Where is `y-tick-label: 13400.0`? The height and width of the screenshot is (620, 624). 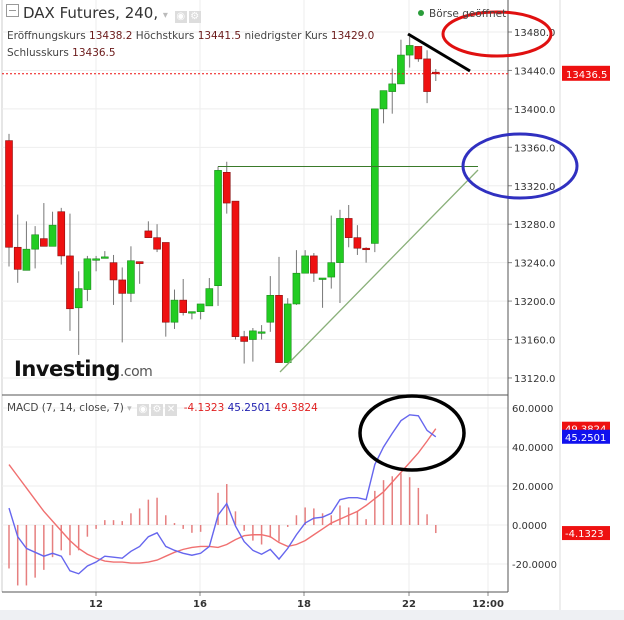 y-tick-label: 13400.0 is located at coordinates (534, 110).